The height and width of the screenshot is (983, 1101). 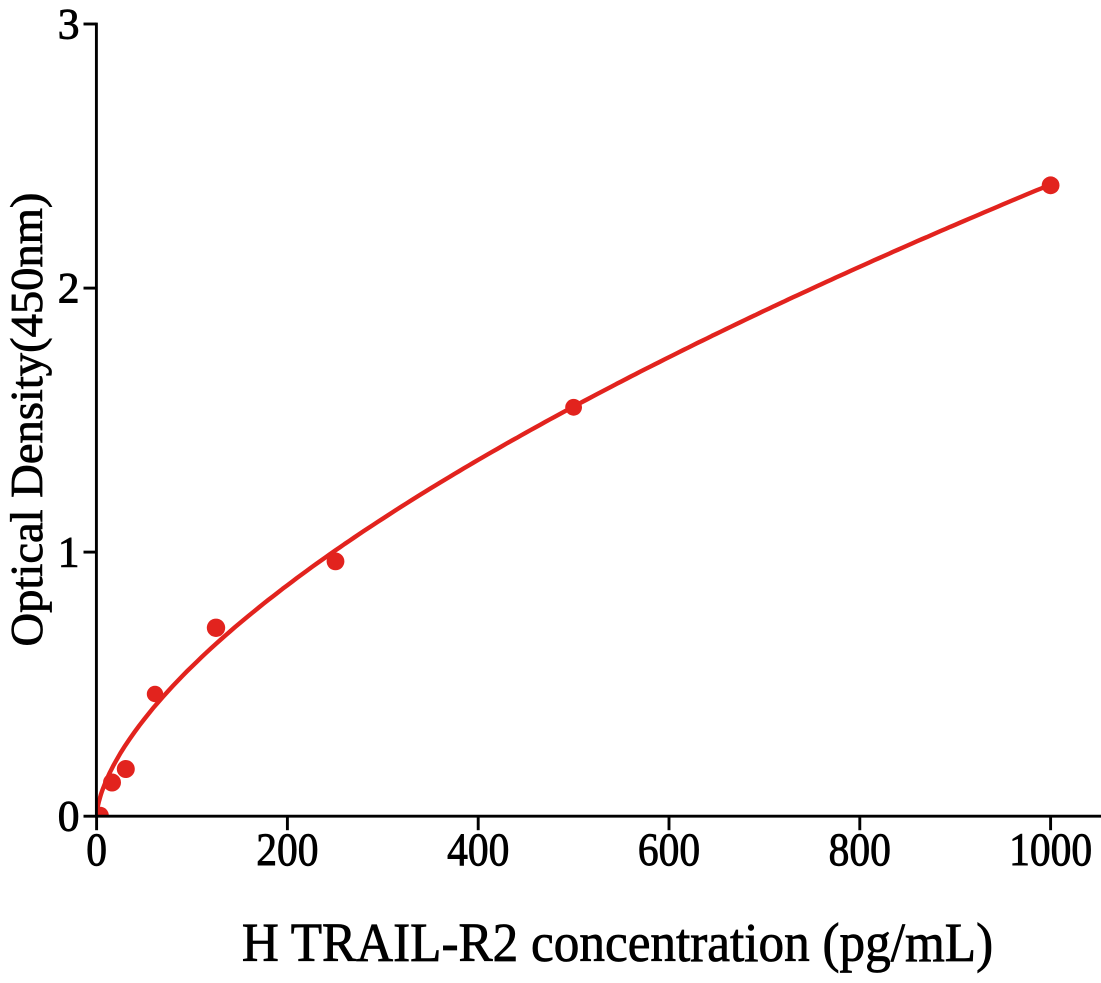 I want to click on svg-text:H TRAIL-R2 concentration (pg/m: H TRAIL-R2 concentration (pg/mL), so click(x=617, y=944).